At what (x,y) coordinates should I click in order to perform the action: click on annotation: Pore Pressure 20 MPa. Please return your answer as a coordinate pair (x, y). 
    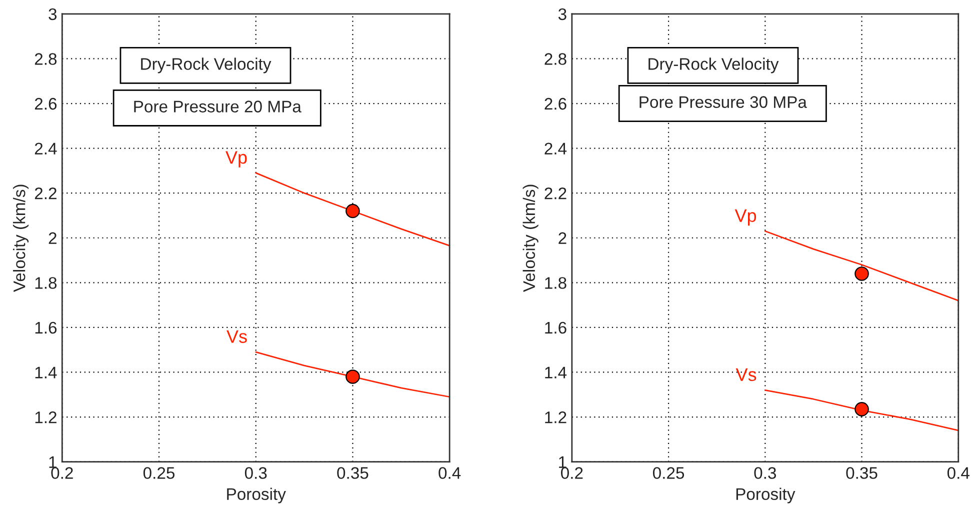
    Looking at the image, I should click on (218, 106).